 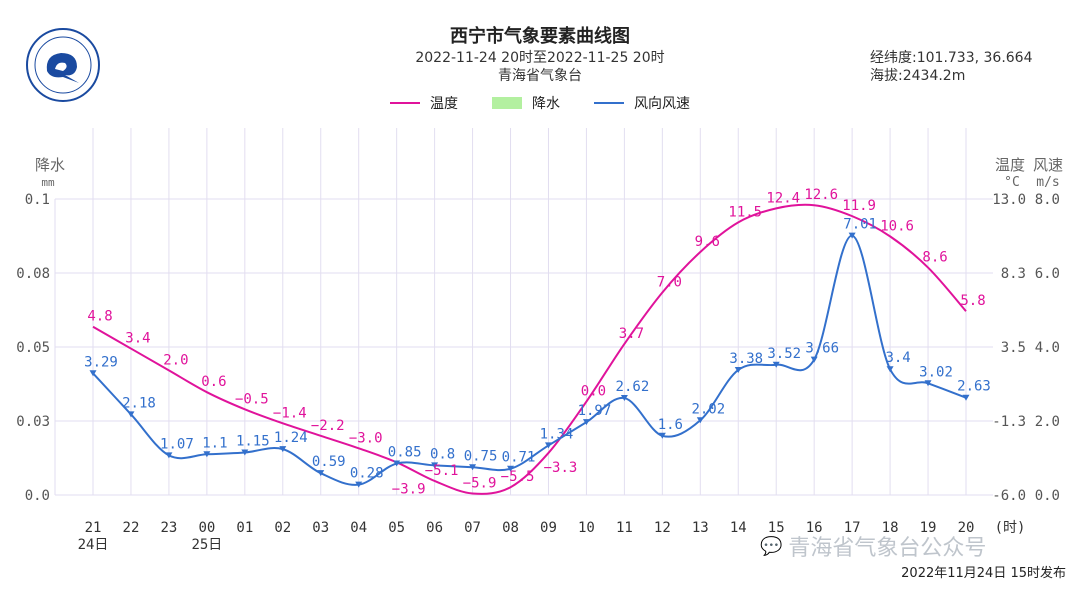 I want to click on temp-axis-label: 温度, so click(x=1010, y=165).